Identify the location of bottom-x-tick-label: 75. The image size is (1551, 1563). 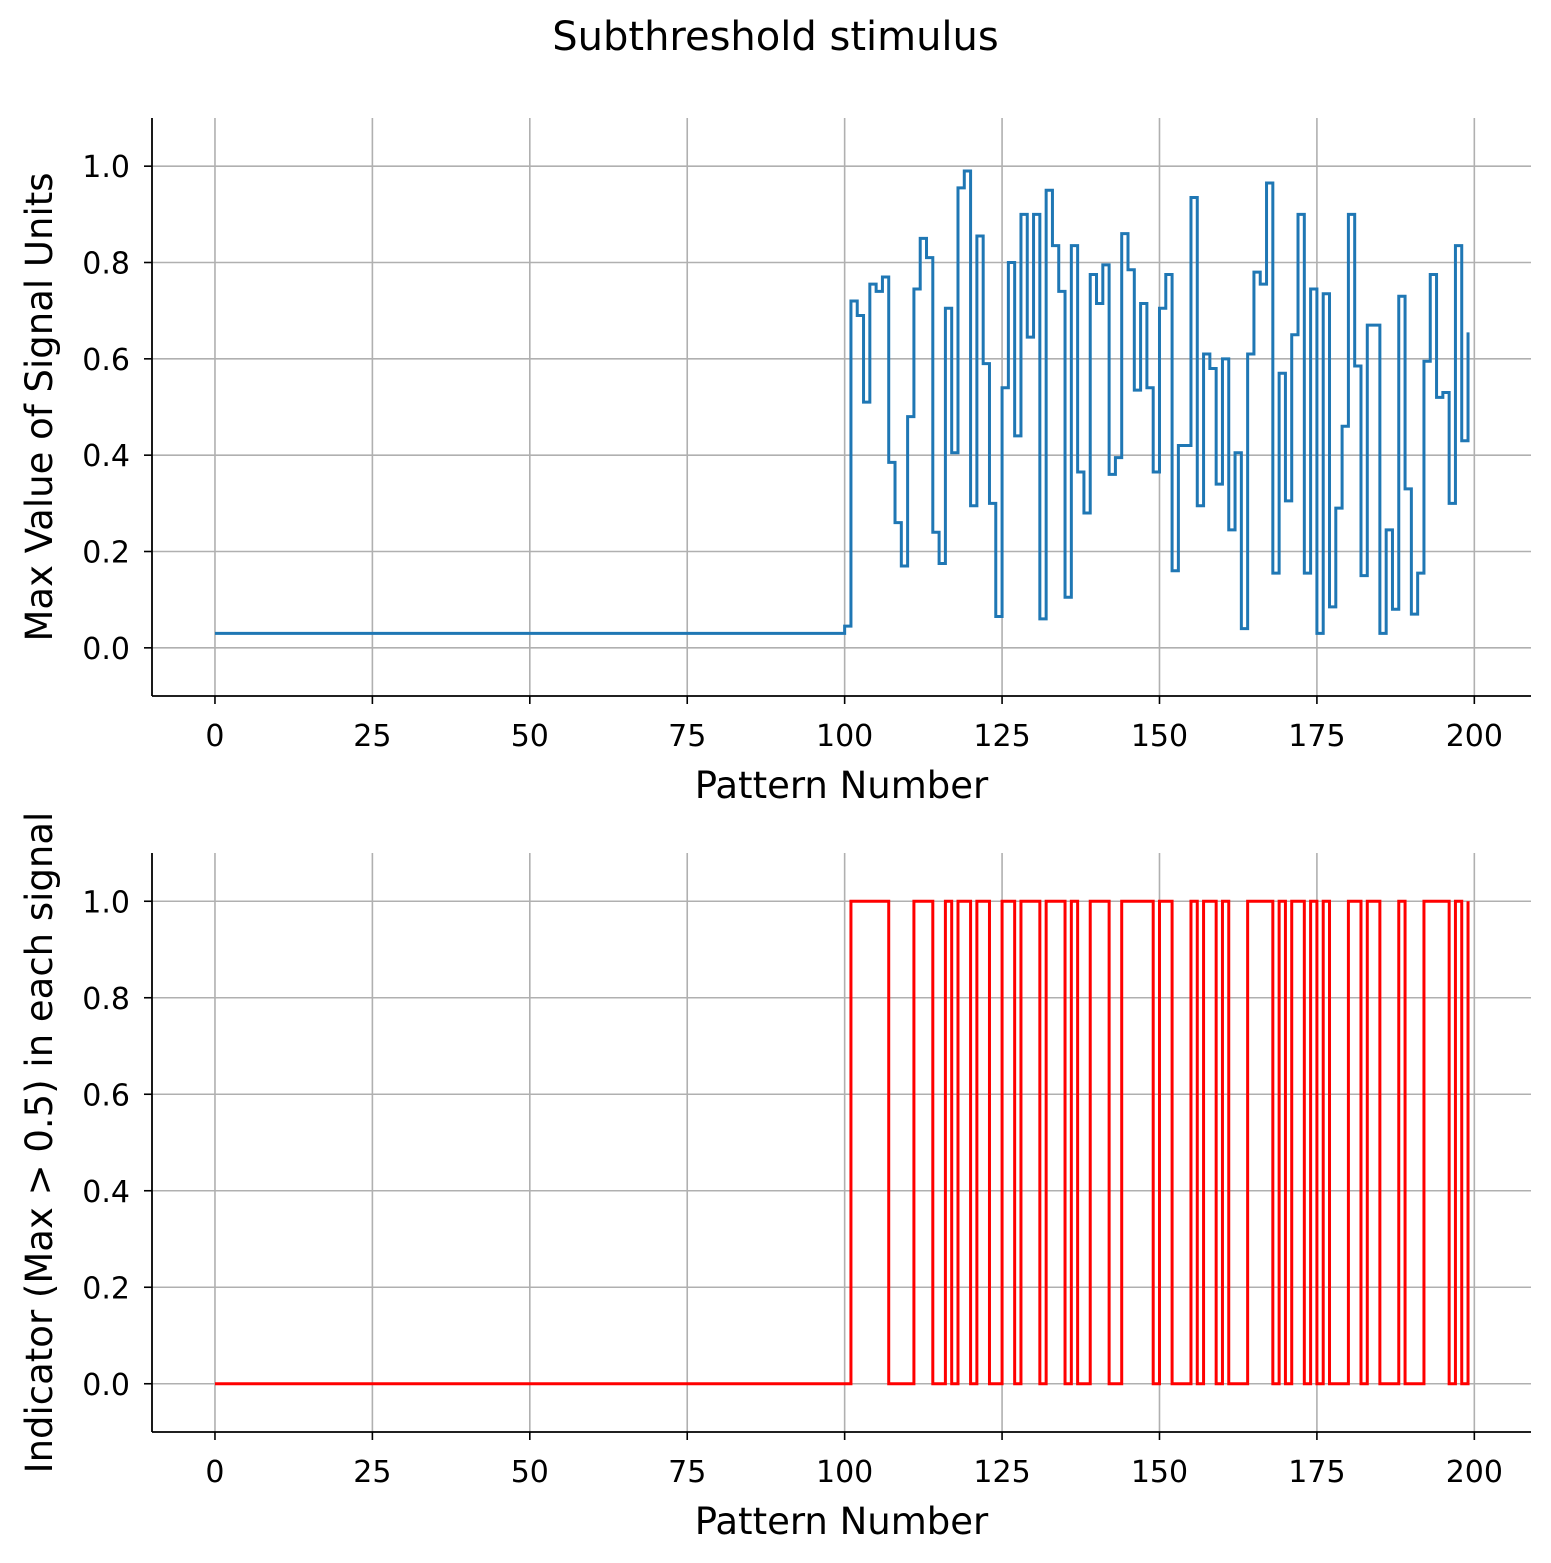
(687, 1472).